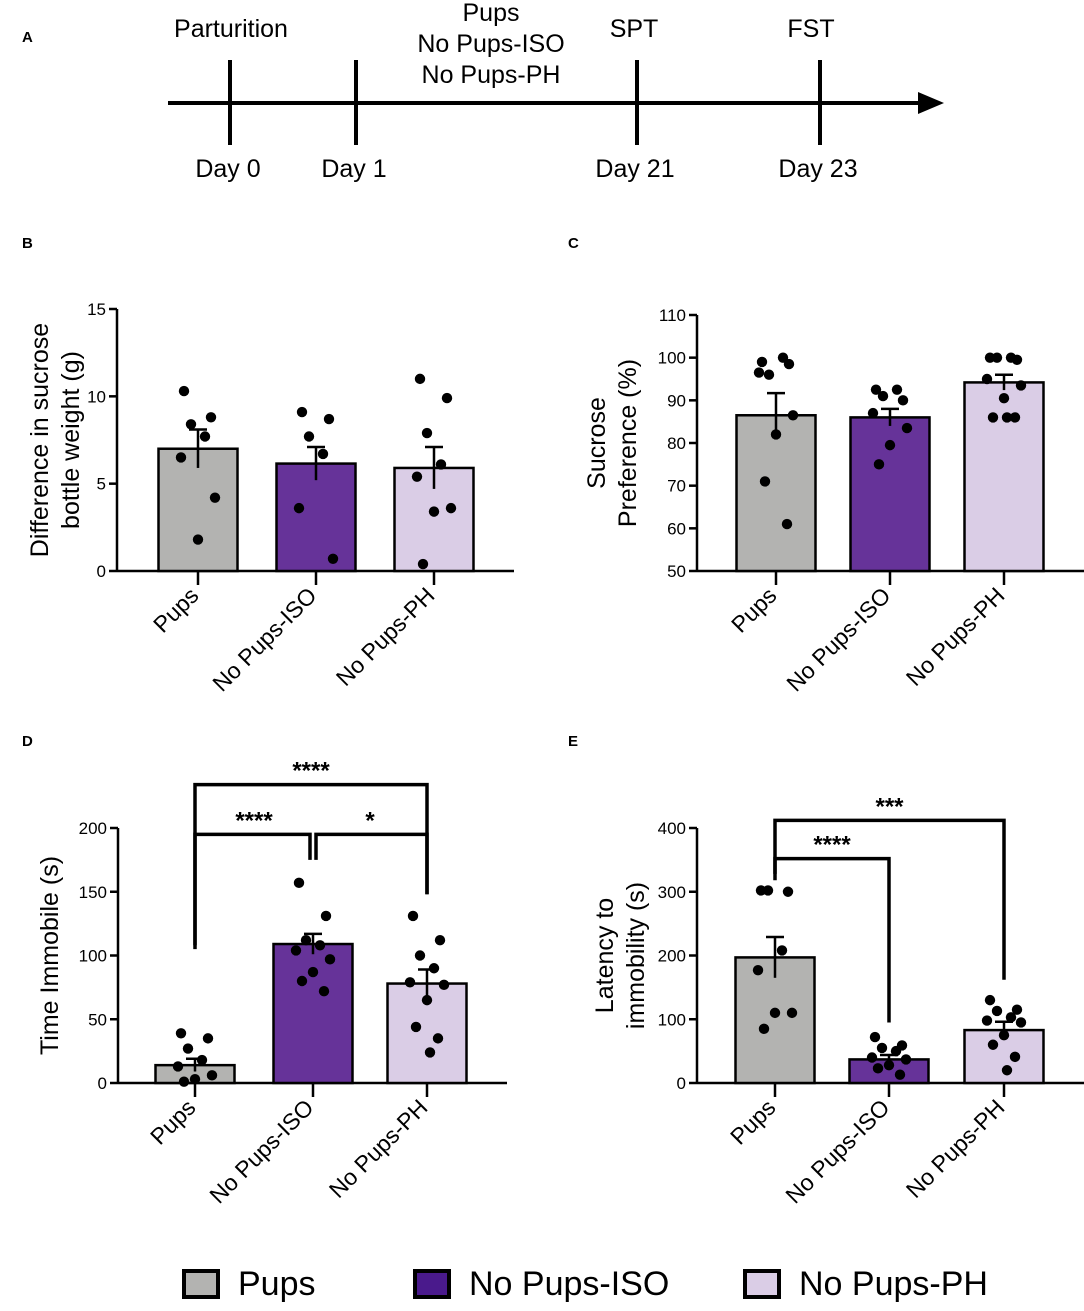  I want to click on timeline-day-3: Day 23, so click(817, 169).